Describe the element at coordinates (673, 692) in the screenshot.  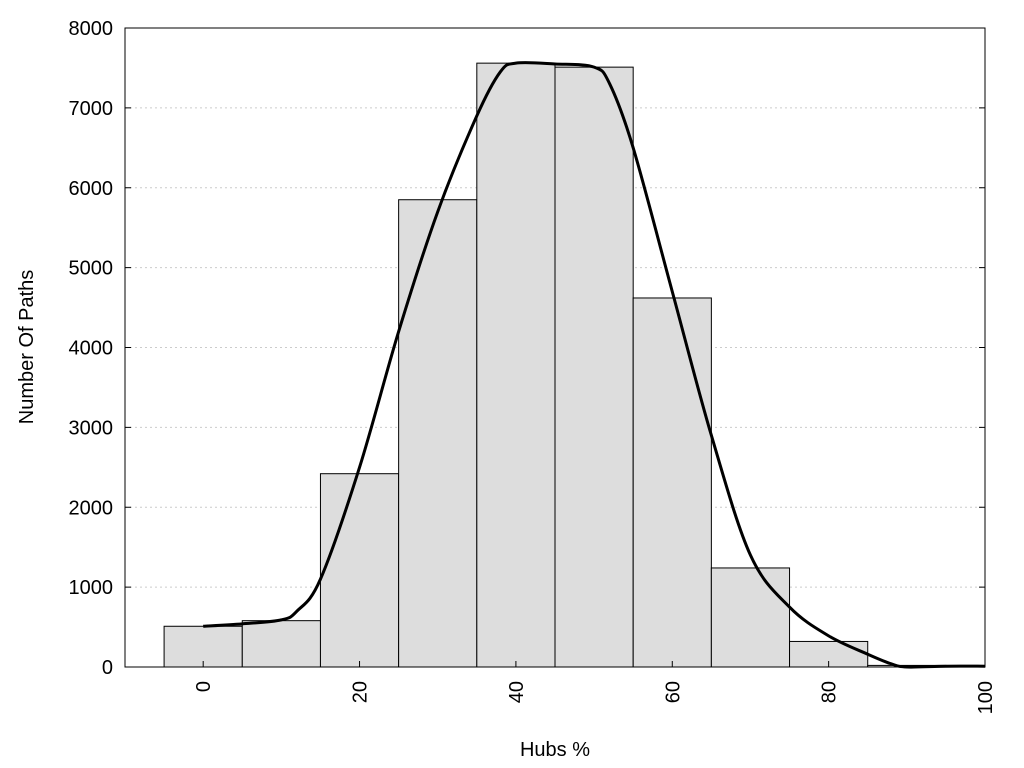
I see `x-tick-label: 60` at that location.